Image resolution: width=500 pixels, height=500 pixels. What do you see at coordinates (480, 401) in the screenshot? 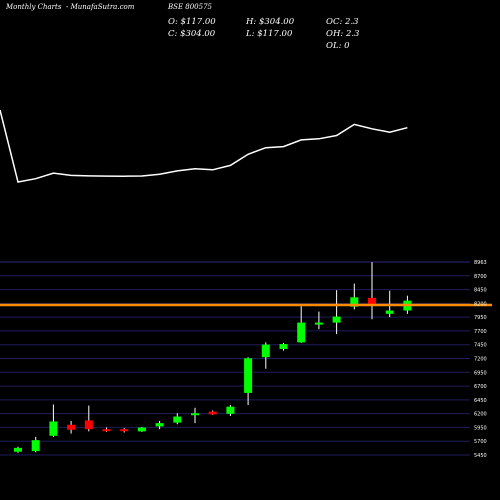
I see `y-tick-label: 6450` at bounding box center [480, 401].